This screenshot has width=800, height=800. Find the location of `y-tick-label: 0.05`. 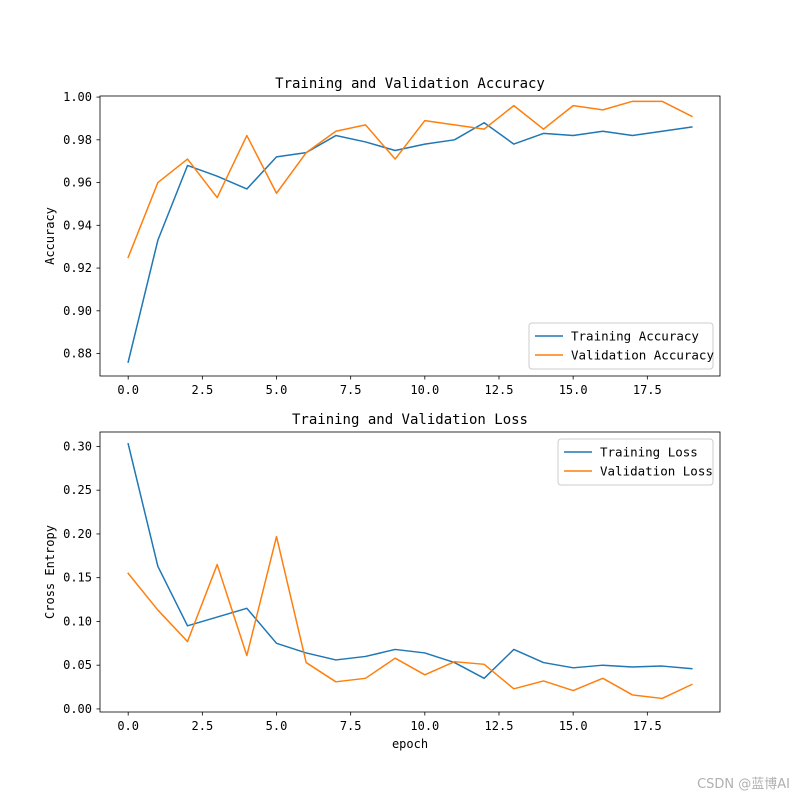

y-tick-label: 0.05 is located at coordinates (77, 665).